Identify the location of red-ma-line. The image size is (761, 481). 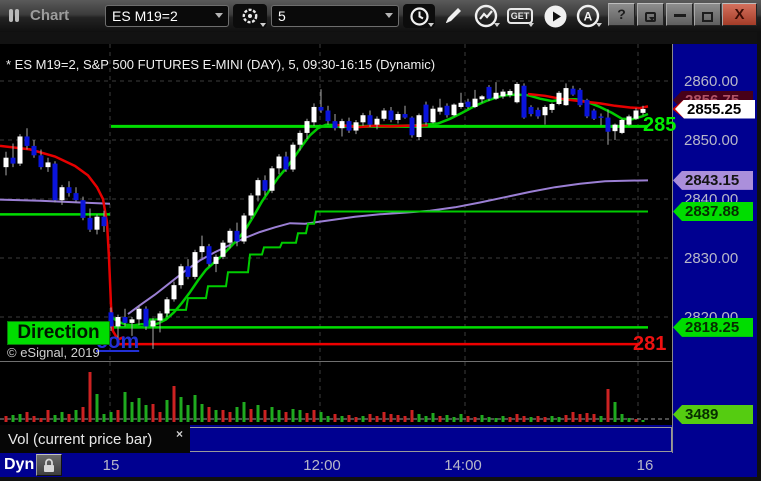
(588, 101).